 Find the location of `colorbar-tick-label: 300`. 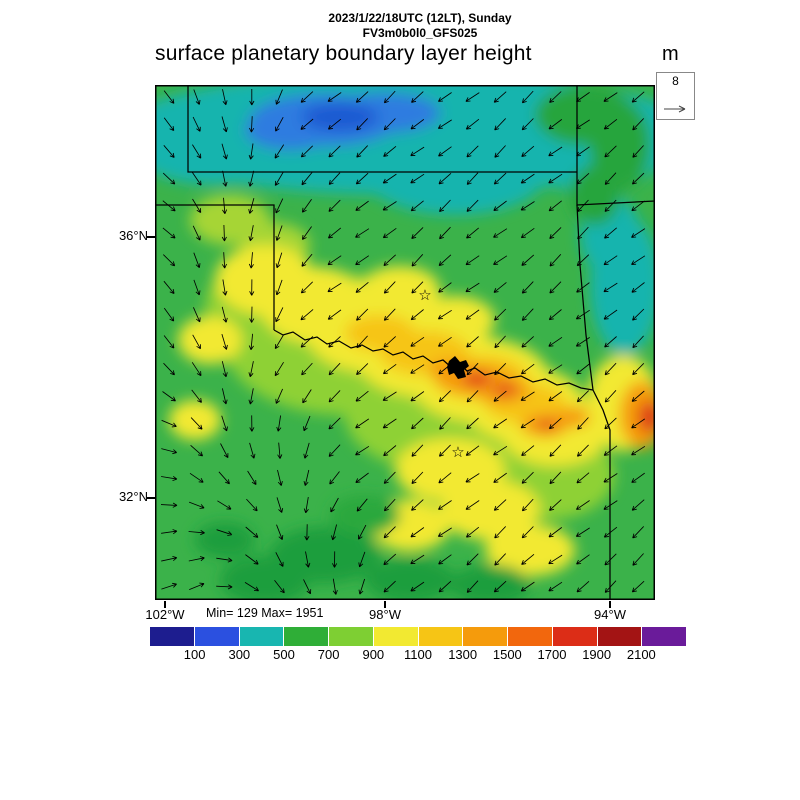

colorbar-tick-label: 300 is located at coordinates (239, 654).